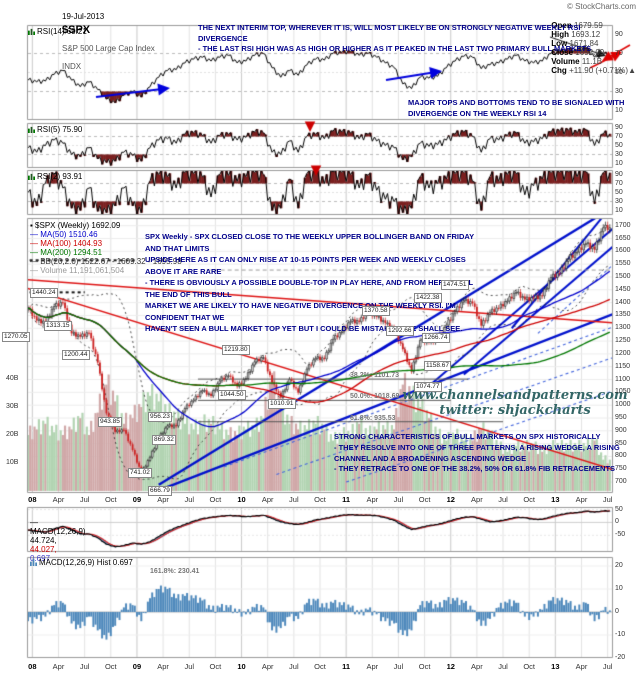 This screenshot has width=640, height=679. Describe the element at coordinates (623, 405) in the screenshot. I see `price-axis-tick: 1000` at that location.